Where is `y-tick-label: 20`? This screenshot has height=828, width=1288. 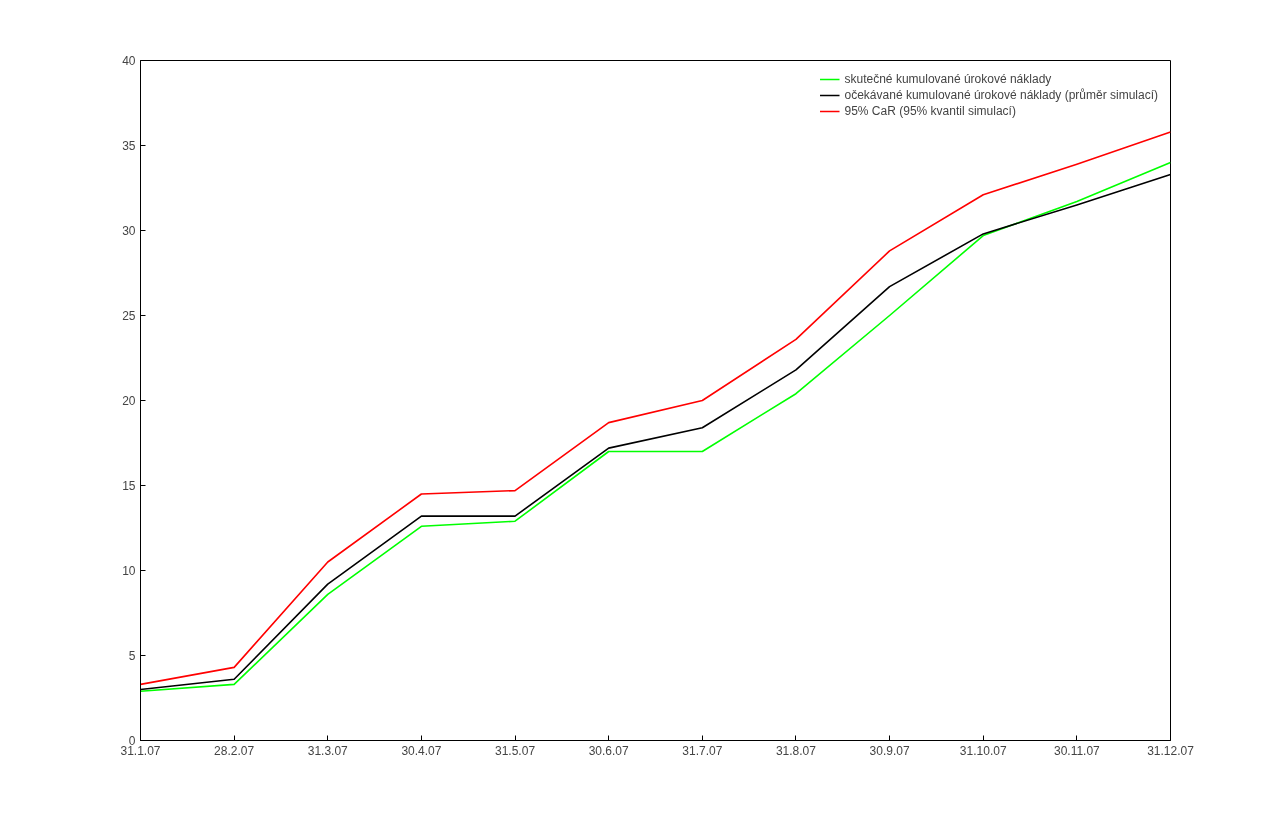 y-tick-label: 20 is located at coordinates (129, 401).